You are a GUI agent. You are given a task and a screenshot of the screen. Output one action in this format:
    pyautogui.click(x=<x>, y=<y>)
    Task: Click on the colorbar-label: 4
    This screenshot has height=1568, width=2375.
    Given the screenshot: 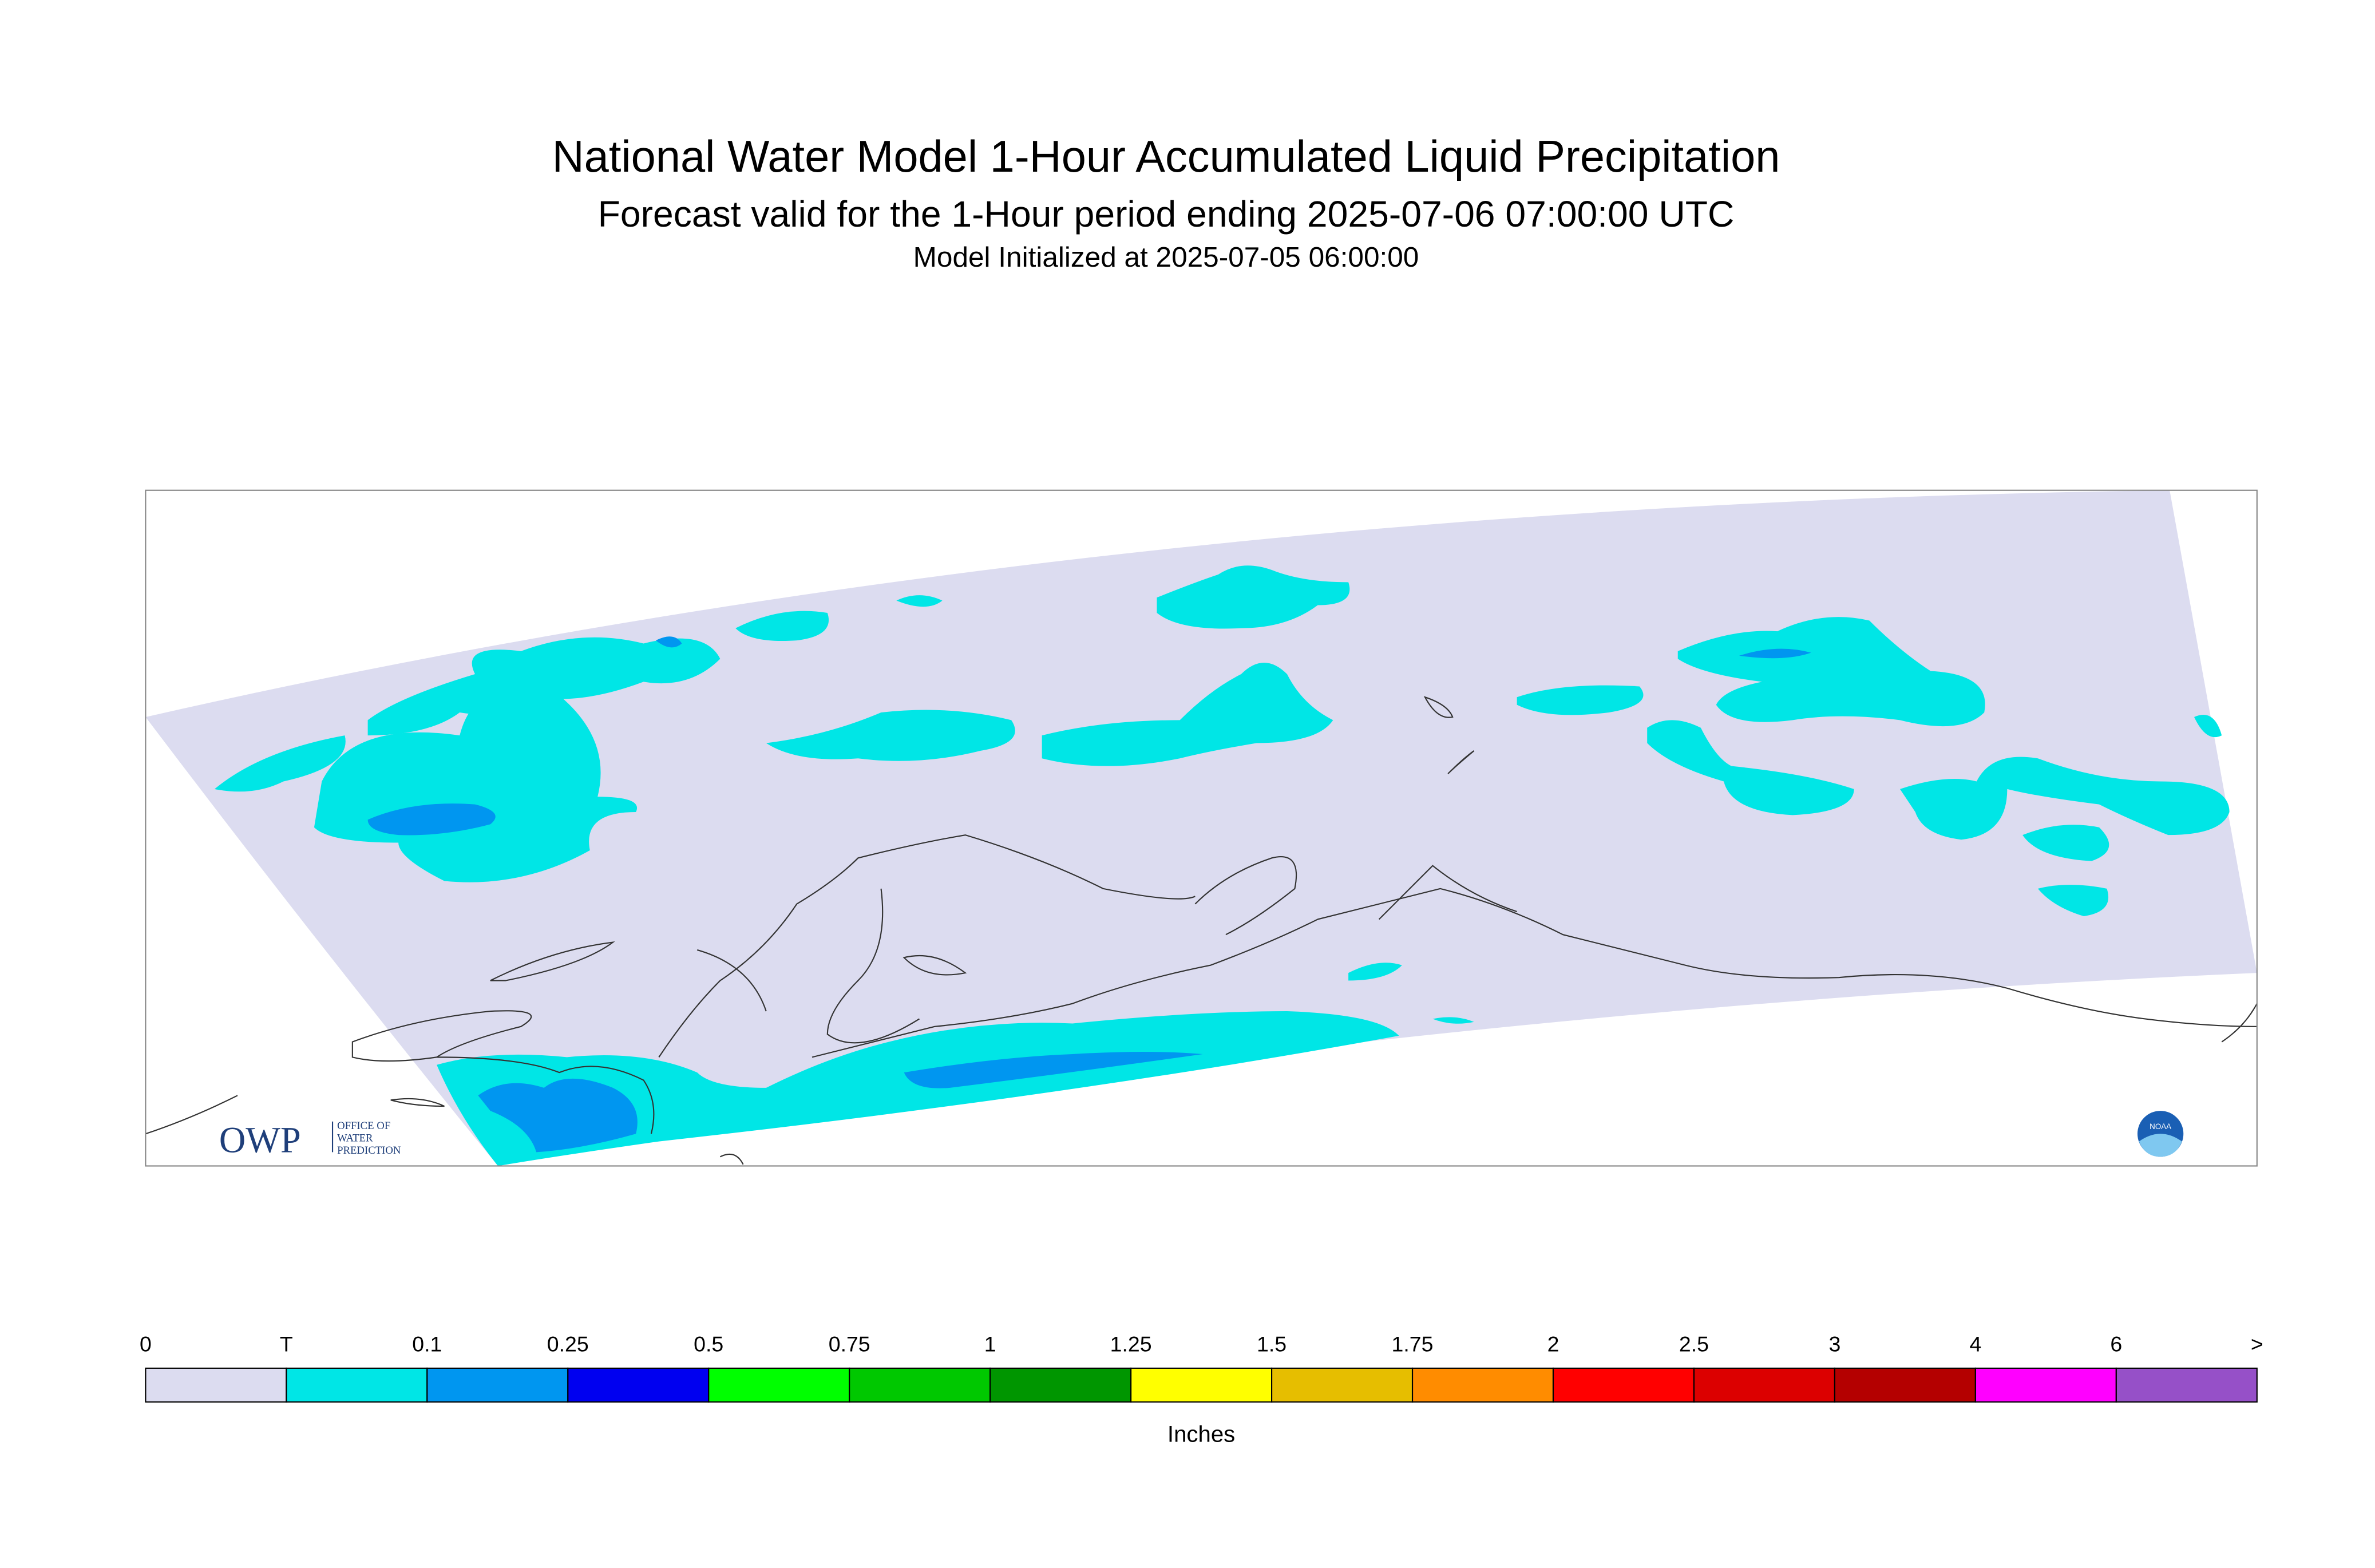 What is the action you would take?
    pyautogui.click(x=1975, y=1344)
    